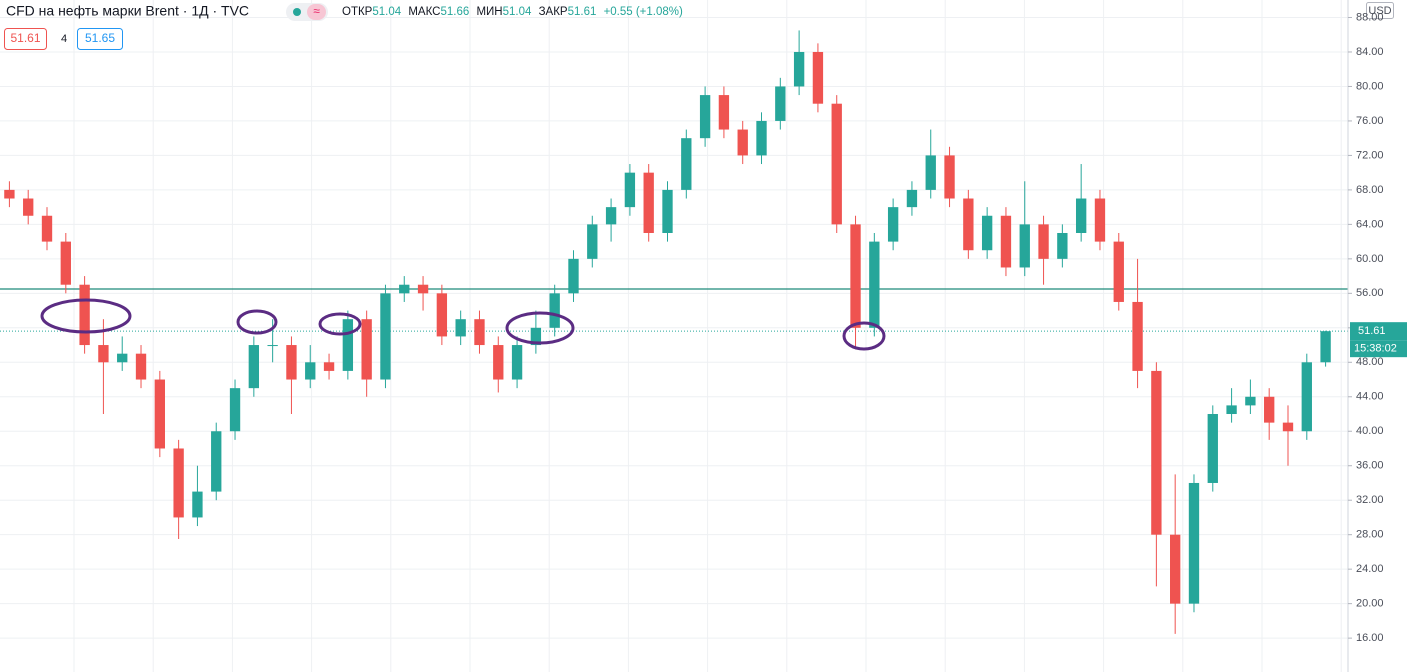 The width and height of the screenshot is (1408, 672). Describe the element at coordinates (1370, 569) in the screenshot. I see `y-tick-label: 24.00` at that location.